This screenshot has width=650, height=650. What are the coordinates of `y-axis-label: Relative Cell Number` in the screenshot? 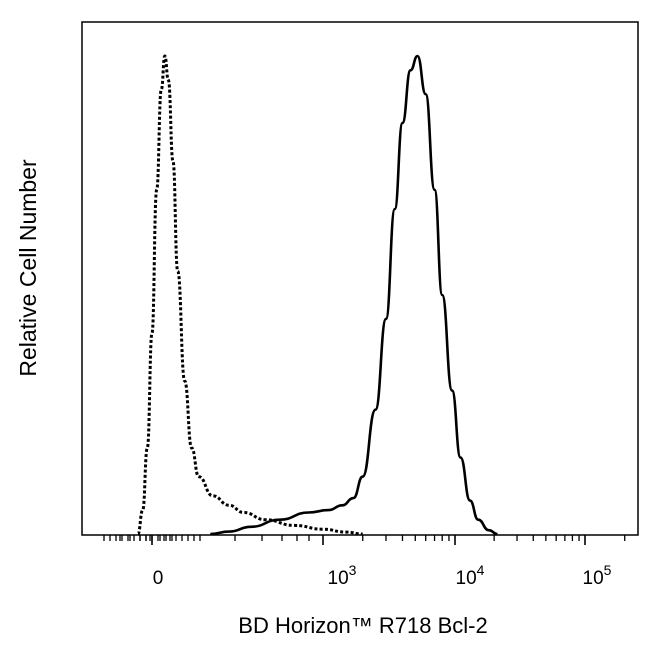 It's located at (28, 268).